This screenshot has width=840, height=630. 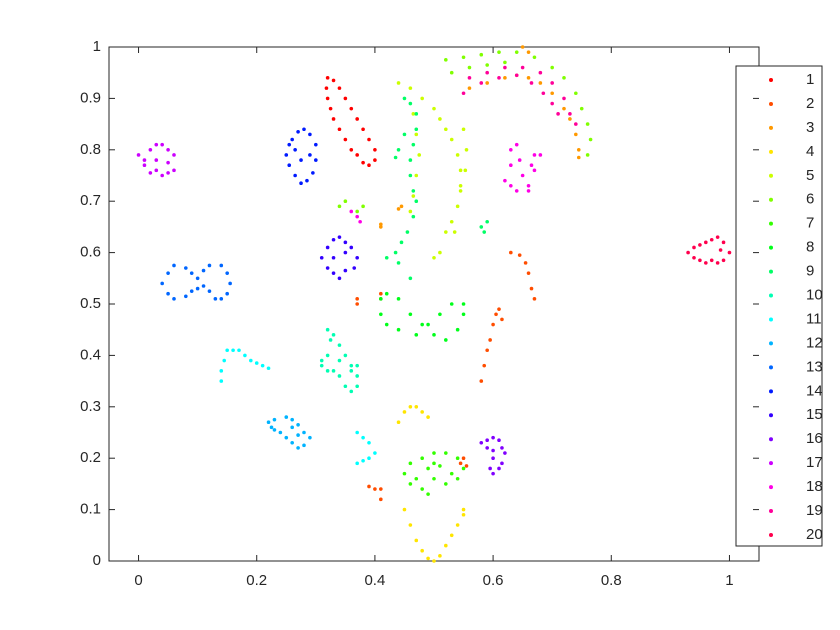 What do you see at coordinates (814, 414) in the screenshot?
I see `legend-label: 15` at bounding box center [814, 414].